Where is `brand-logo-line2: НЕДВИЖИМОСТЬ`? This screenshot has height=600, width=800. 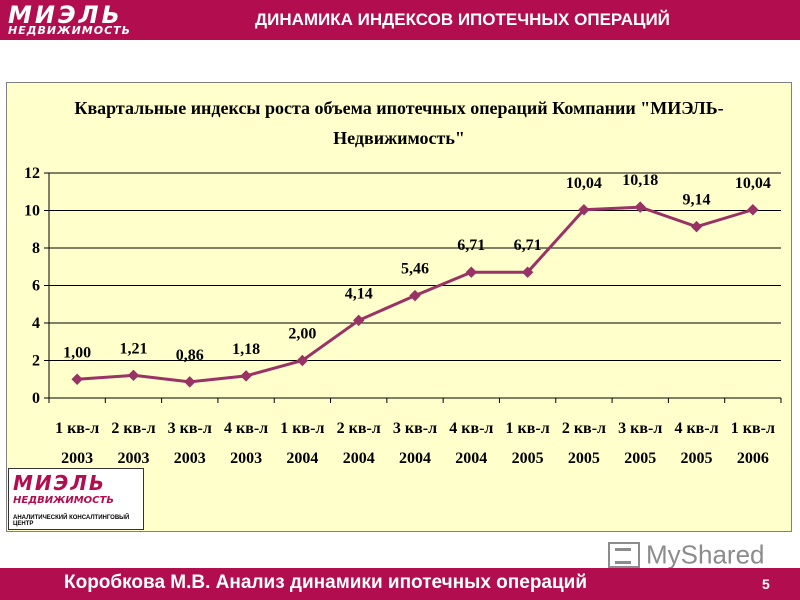 brand-logo-line2: НЕДВИЖИМОСТЬ is located at coordinates (63, 500).